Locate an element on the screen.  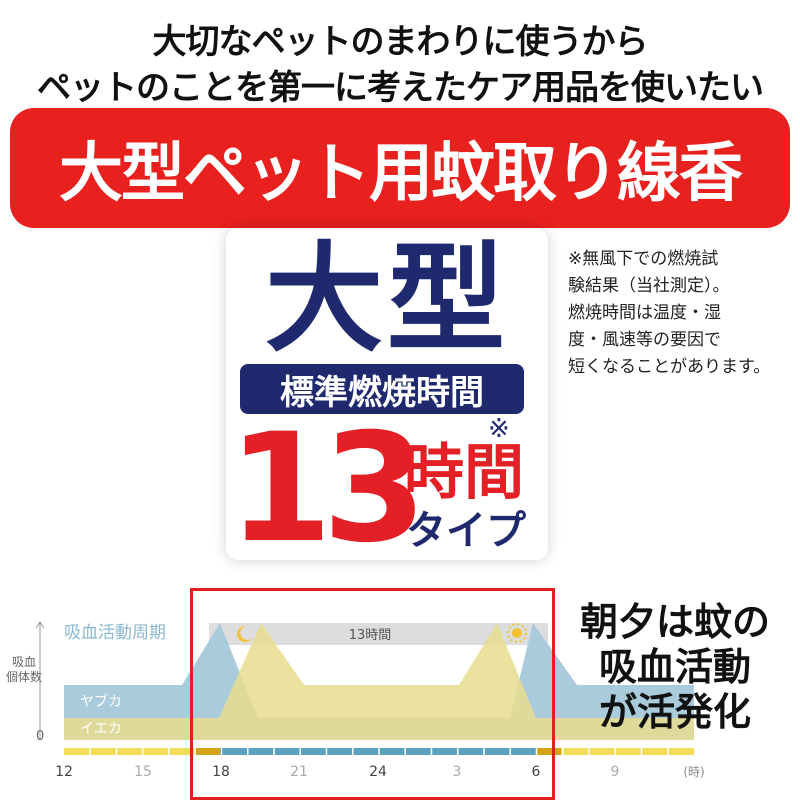
note-mark: ※ is located at coordinates (499, 429).